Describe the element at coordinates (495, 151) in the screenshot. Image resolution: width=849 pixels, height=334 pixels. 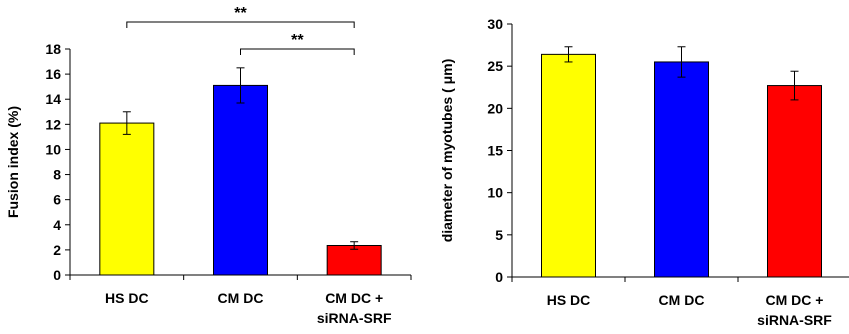
I see `y-tick-label: 15` at that location.